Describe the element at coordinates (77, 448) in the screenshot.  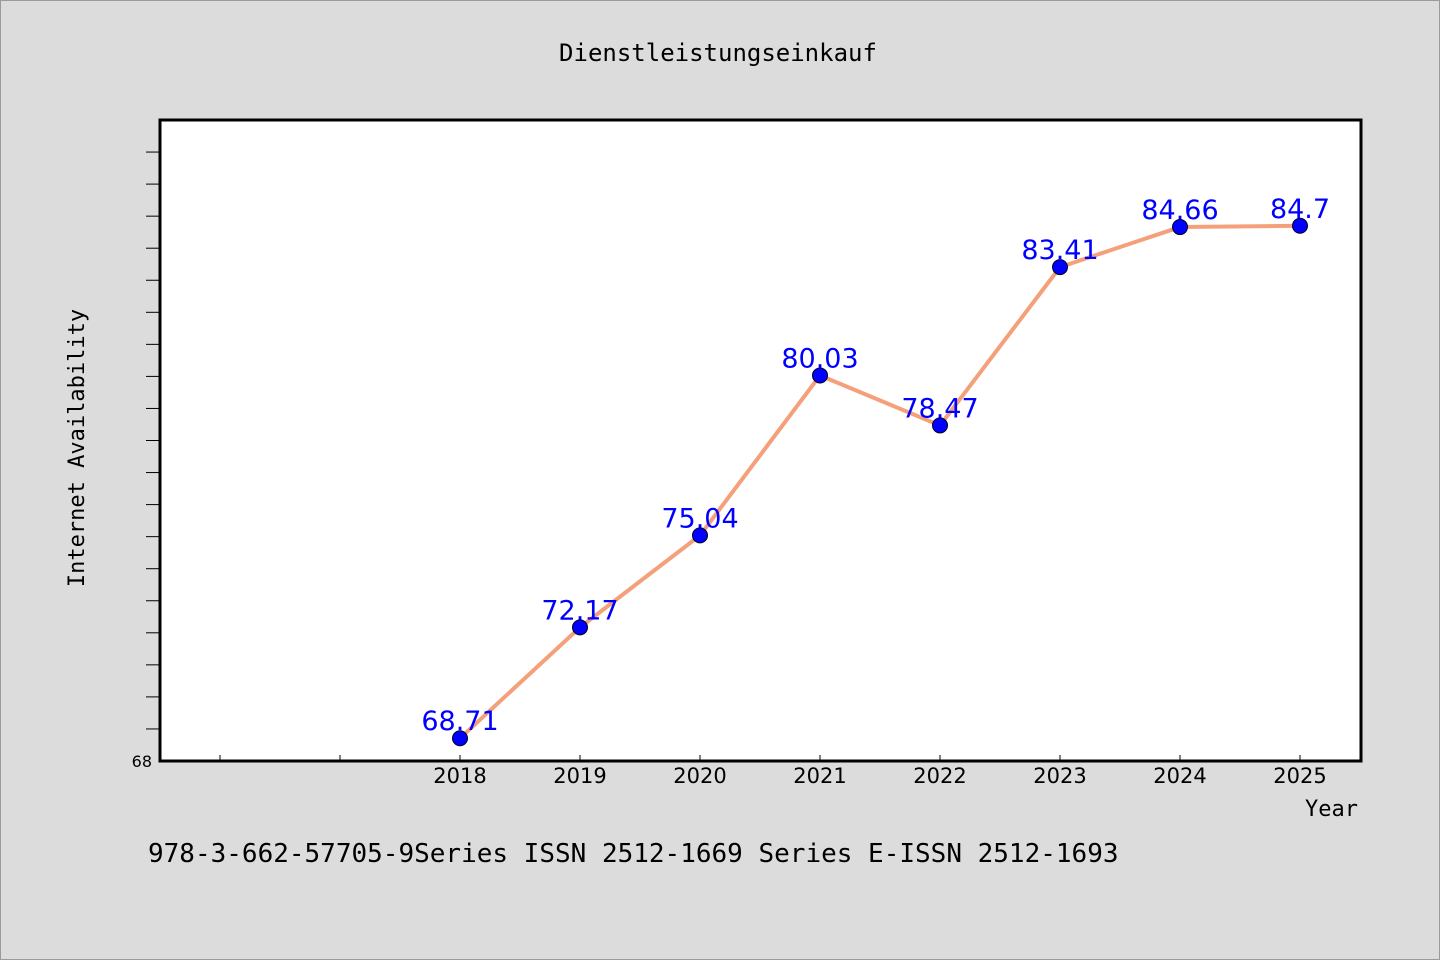
I see `y-axis-label: Internet Availability` at that location.